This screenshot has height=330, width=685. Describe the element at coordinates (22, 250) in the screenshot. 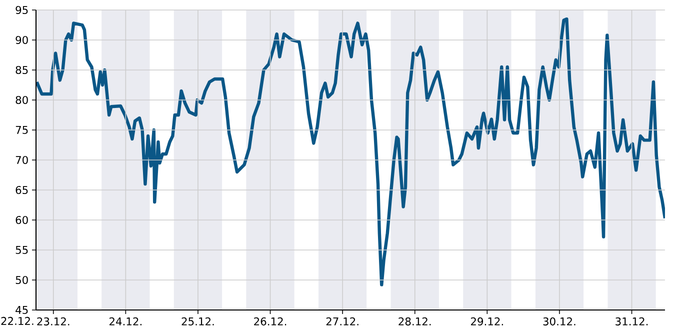

I see `y-tick-label: 55` at that location.